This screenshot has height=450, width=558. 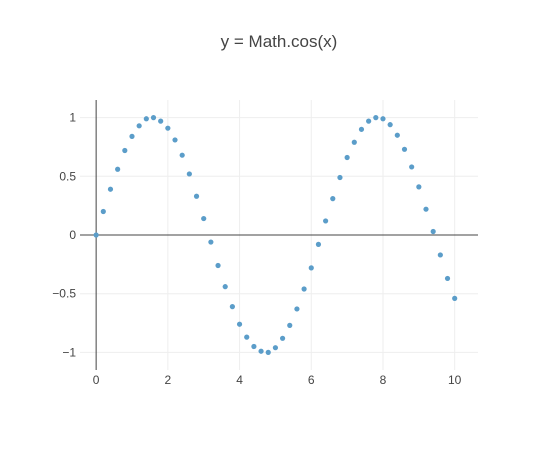 What do you see at coordinates (96, 380) in the screenshot?
I see `x-tick-label: 0` at bounding box center [96, 380].